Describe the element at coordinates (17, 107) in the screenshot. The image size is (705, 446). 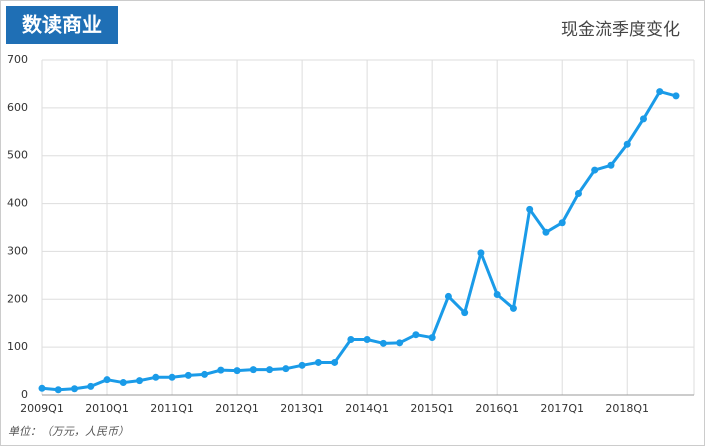
I see `y-tick-label: 600` at that location.